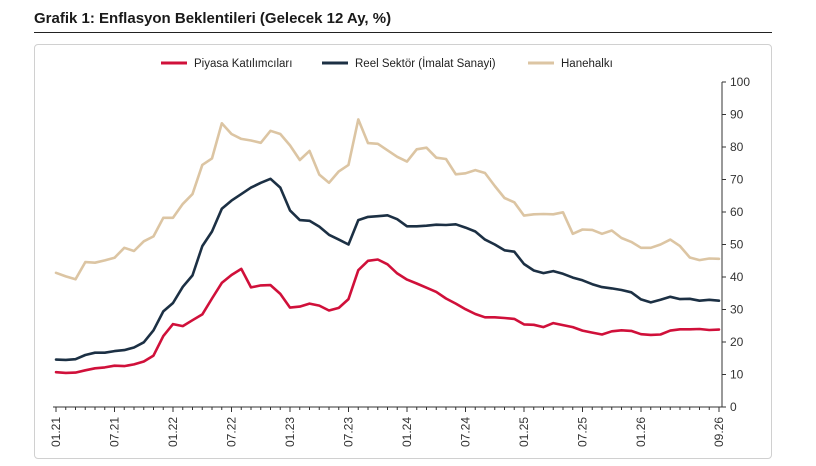 Image resolution: width=816 pixels, height=466 pixels. Describe the element at coordinates (737, 180) in the screenshot. I see `y-tick-label: 70` at that location.